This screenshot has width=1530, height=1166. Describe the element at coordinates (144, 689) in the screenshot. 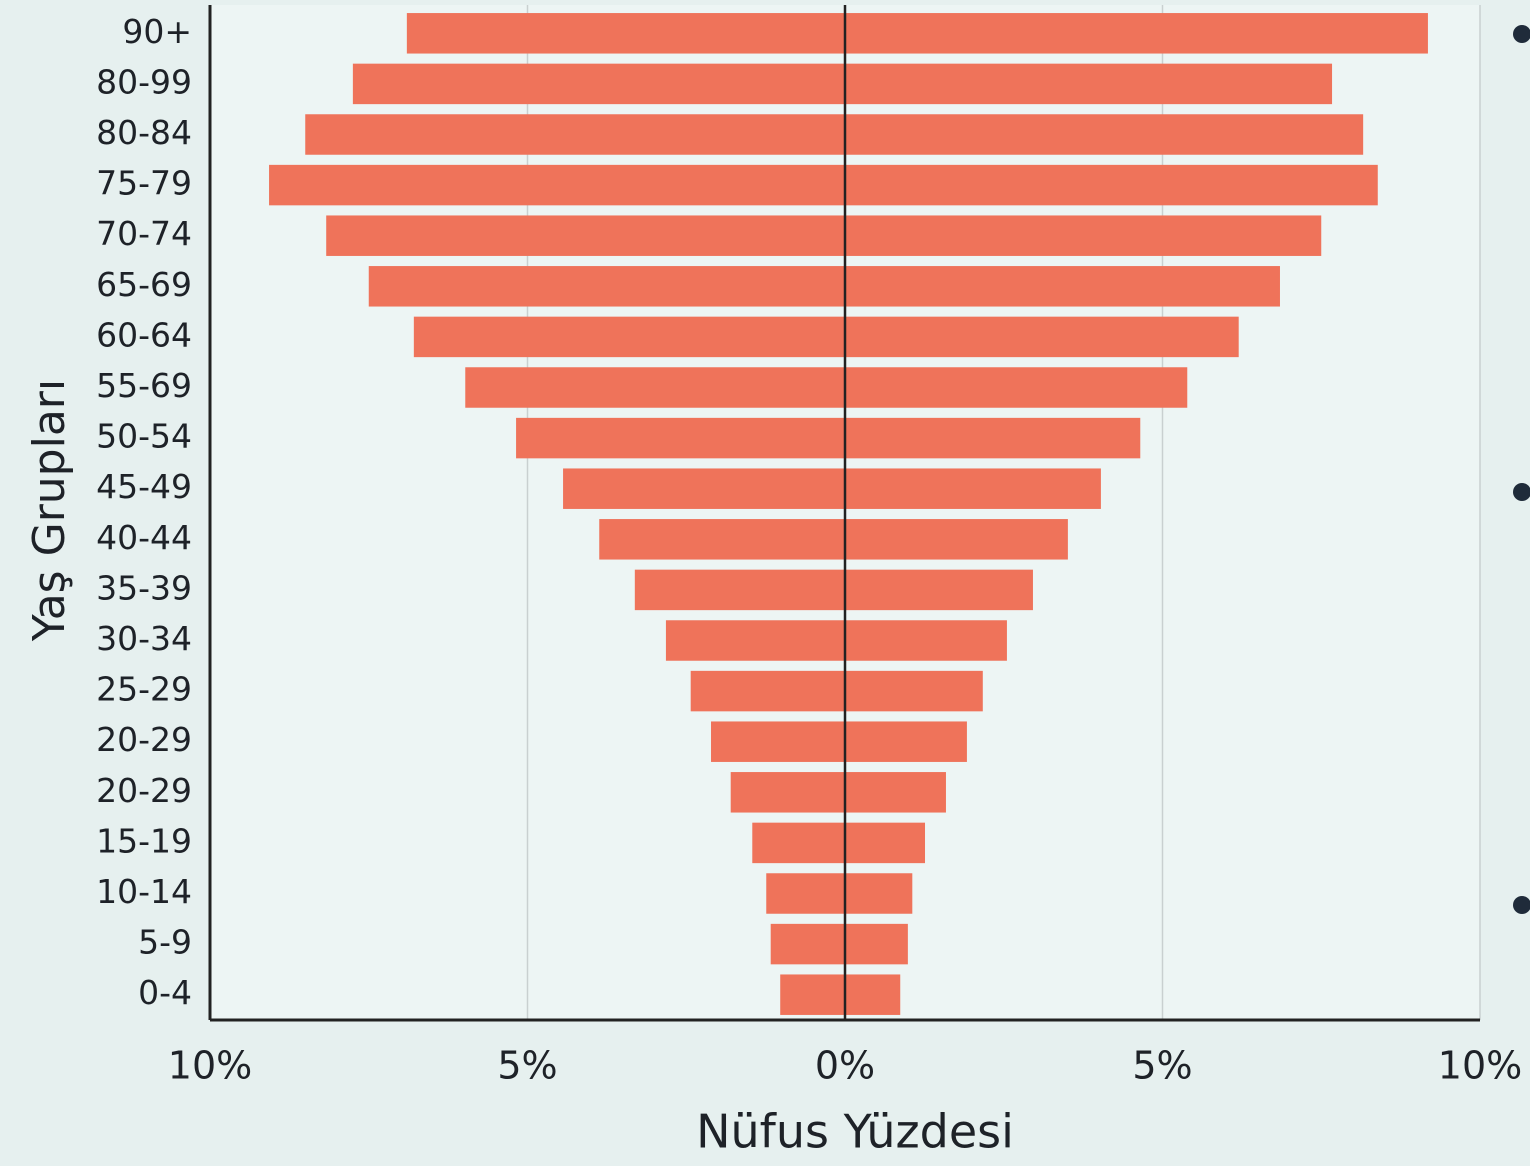

I see `y-tick-label: 25-29` at that location.